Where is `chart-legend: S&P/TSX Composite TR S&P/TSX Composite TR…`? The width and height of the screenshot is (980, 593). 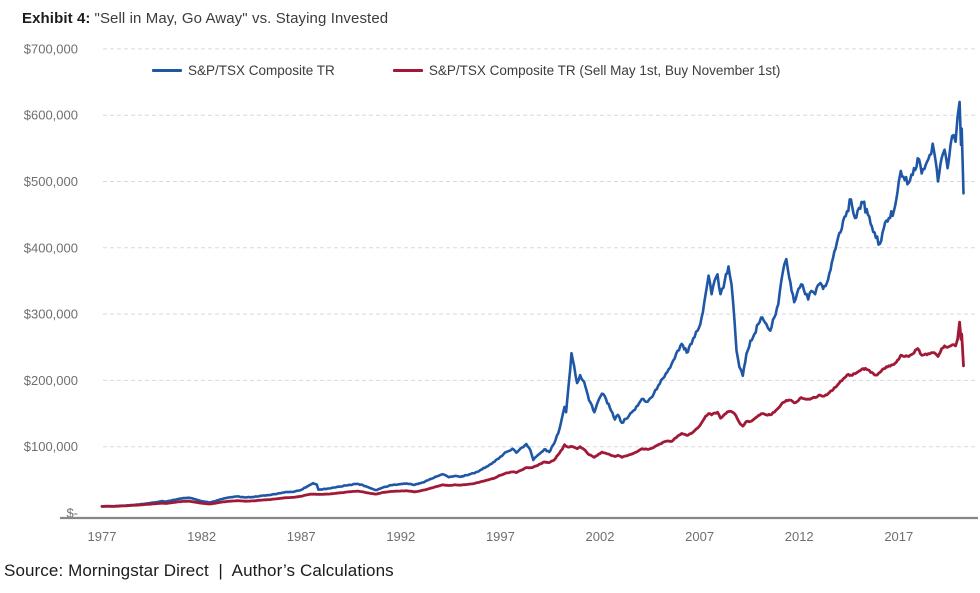
chart-legend: S&P/TSX Composite TR S&P/TSX Composite TR… is located at coordinates (466, 70).